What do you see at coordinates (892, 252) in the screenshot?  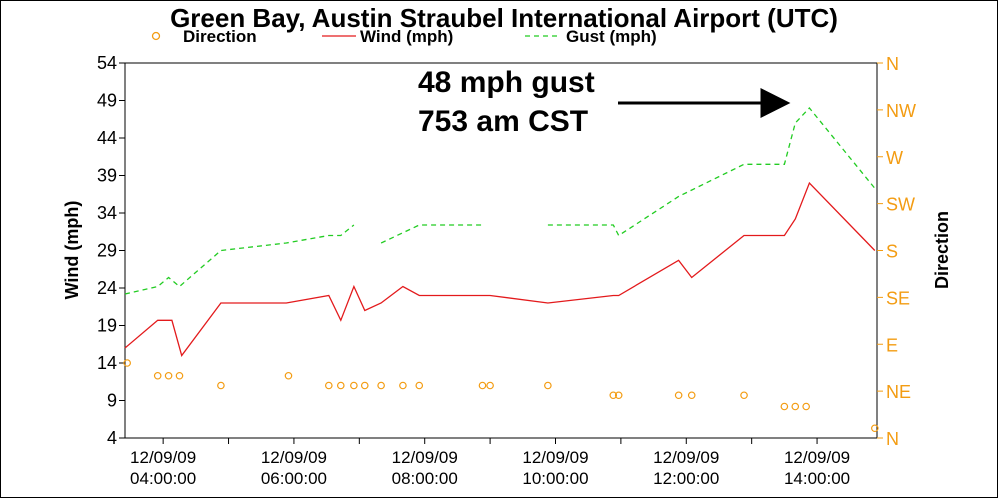 I see `y2-tick-label: S` at bounding box center [892, 252].